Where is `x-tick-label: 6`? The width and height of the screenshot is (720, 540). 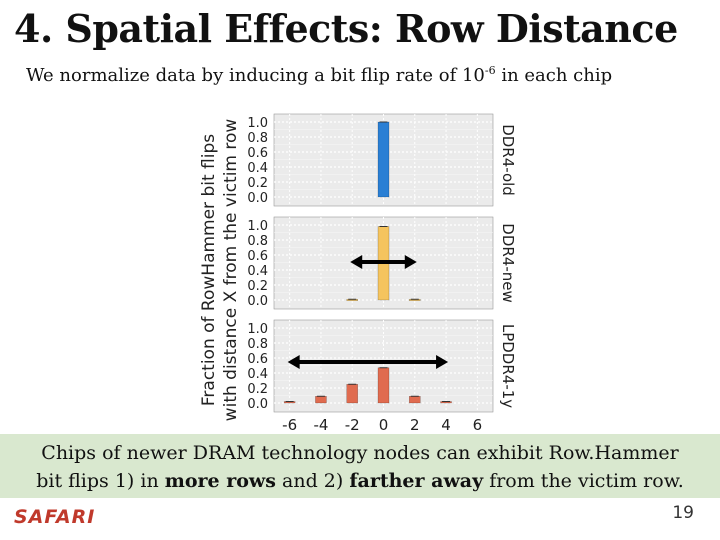 x-tick-label: 6 is located at coordinates (478, 424).